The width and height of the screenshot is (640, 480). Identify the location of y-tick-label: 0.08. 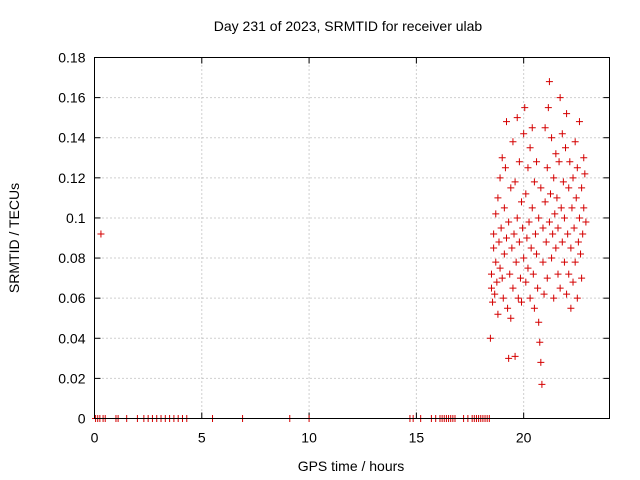
(71, 258).